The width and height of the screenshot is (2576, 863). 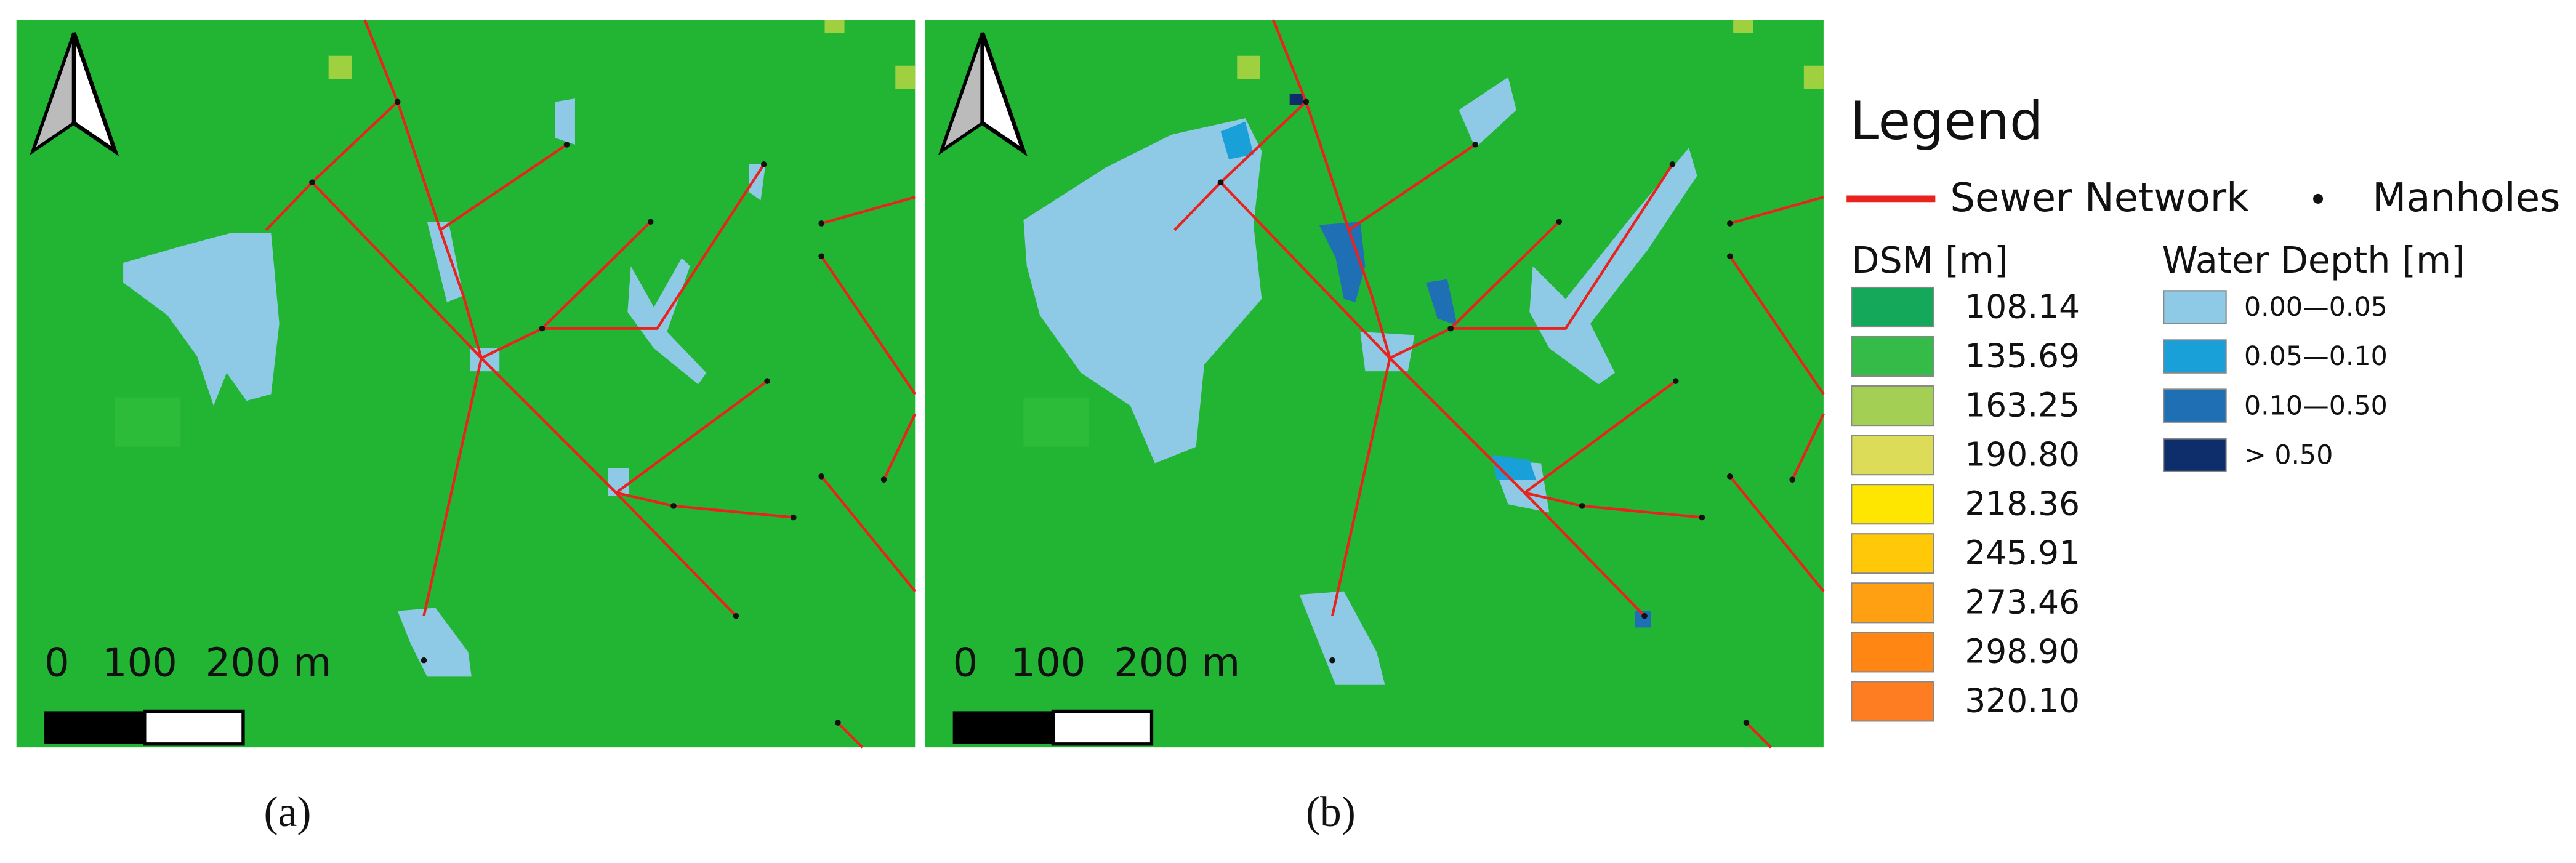 What do you see at coordinates (2022, 602) in the screenshot?
I see `dsm-label: 273.46` at bounding box center [2022, 602].